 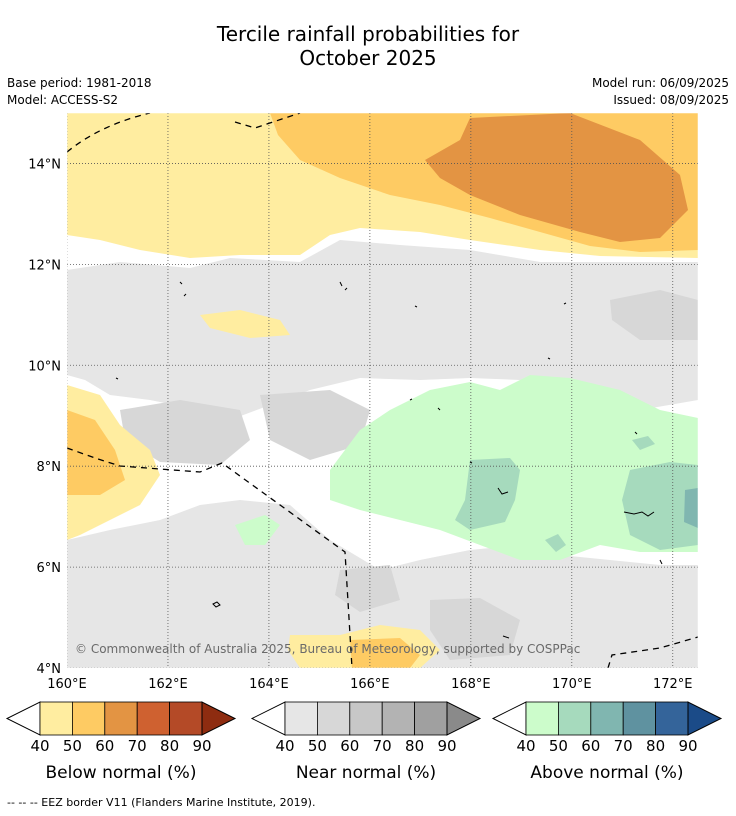 I want to click on colorbar-label: Above normal (%), so click(x=606, y=773).